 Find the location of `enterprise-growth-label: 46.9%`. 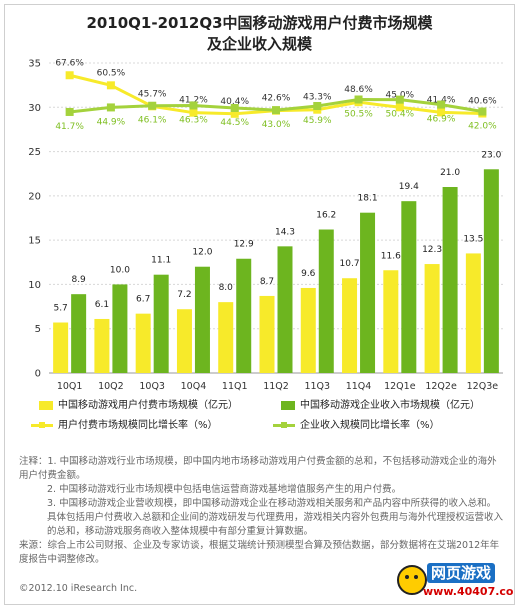

enterprise-growth-label: 46.9% is located at coordinates (441, 120).